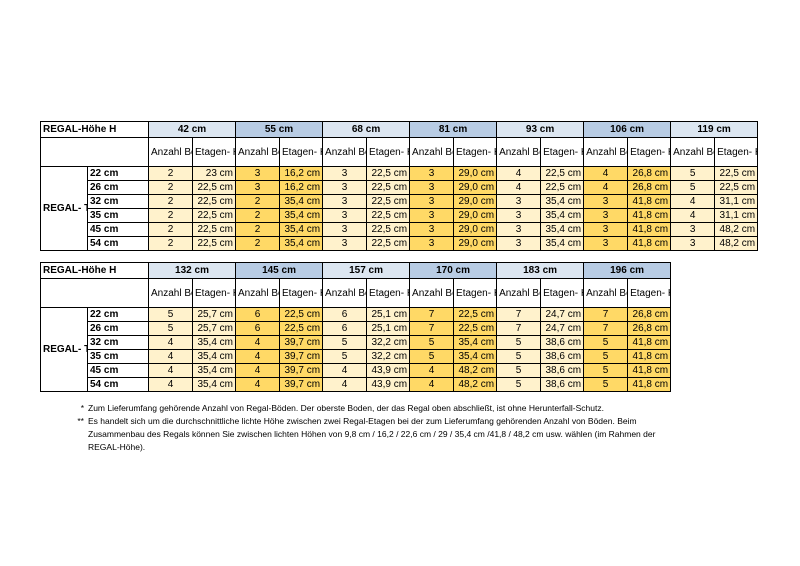 This screenshot has width=800, height=566. Describe the element at coordinates (388, 328) in the screenshot. I see `shelf-height: 25,1 cm` at that location.